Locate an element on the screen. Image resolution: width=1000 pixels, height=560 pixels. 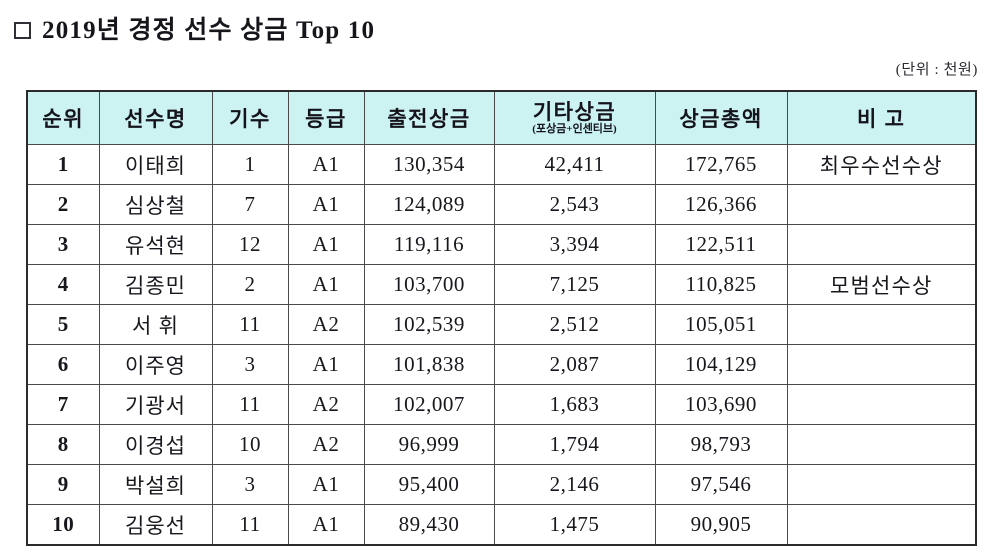
cell-entry-prize: 101,838 is located at coordinates (429, 364).